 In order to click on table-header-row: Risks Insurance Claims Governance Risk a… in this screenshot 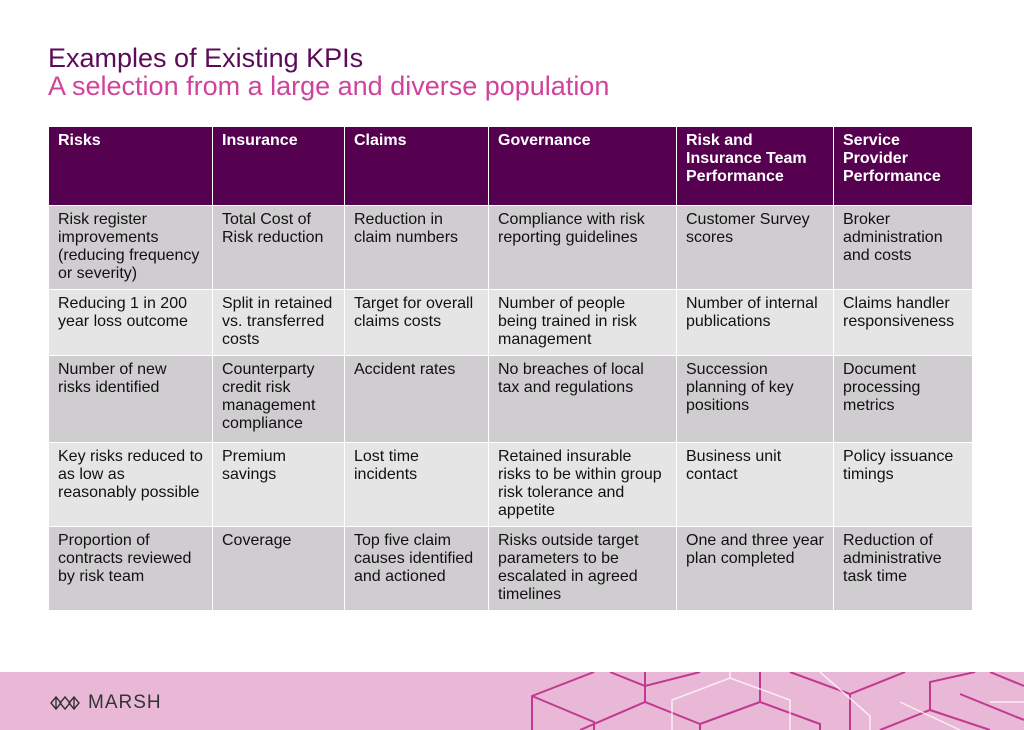, I will do `click(510, 166)`.